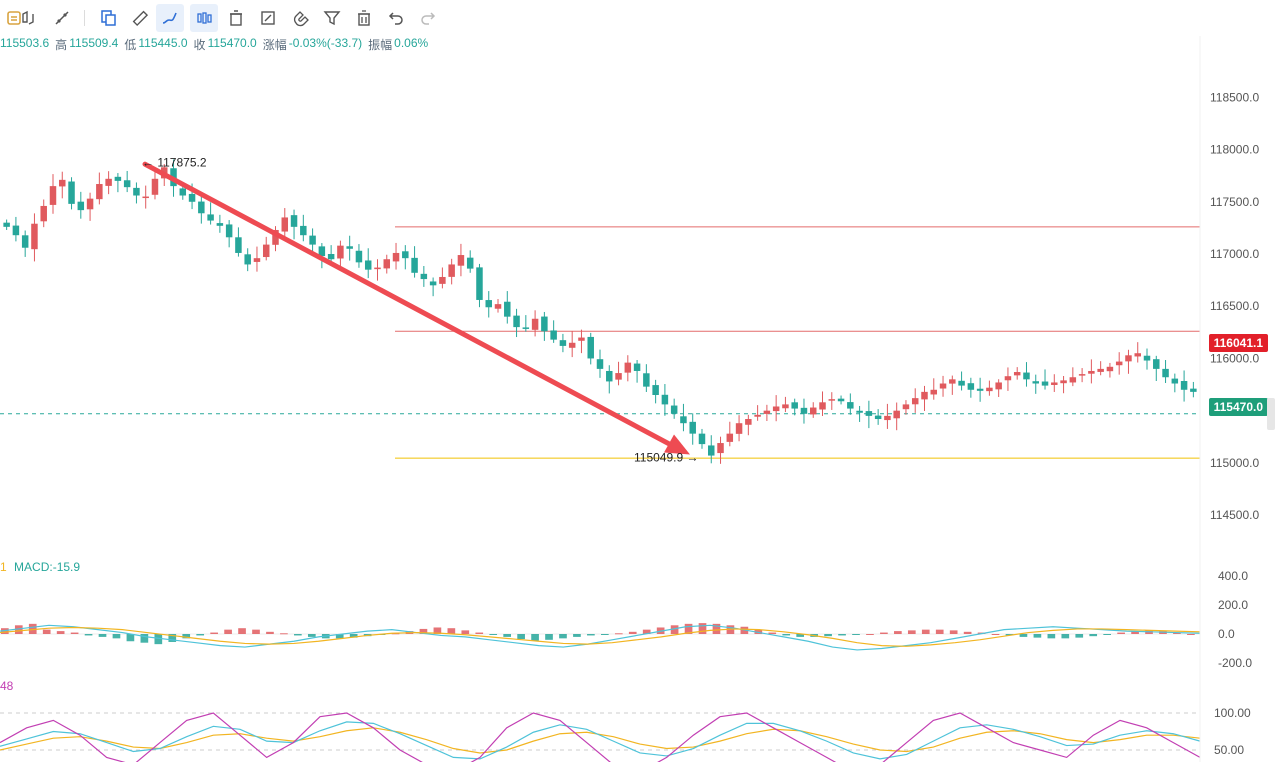 The height and width of the screenshot is (762, 1275). Describe the element at coordinates (364, 18) in the screenshot. I see `trash-button` at that location.